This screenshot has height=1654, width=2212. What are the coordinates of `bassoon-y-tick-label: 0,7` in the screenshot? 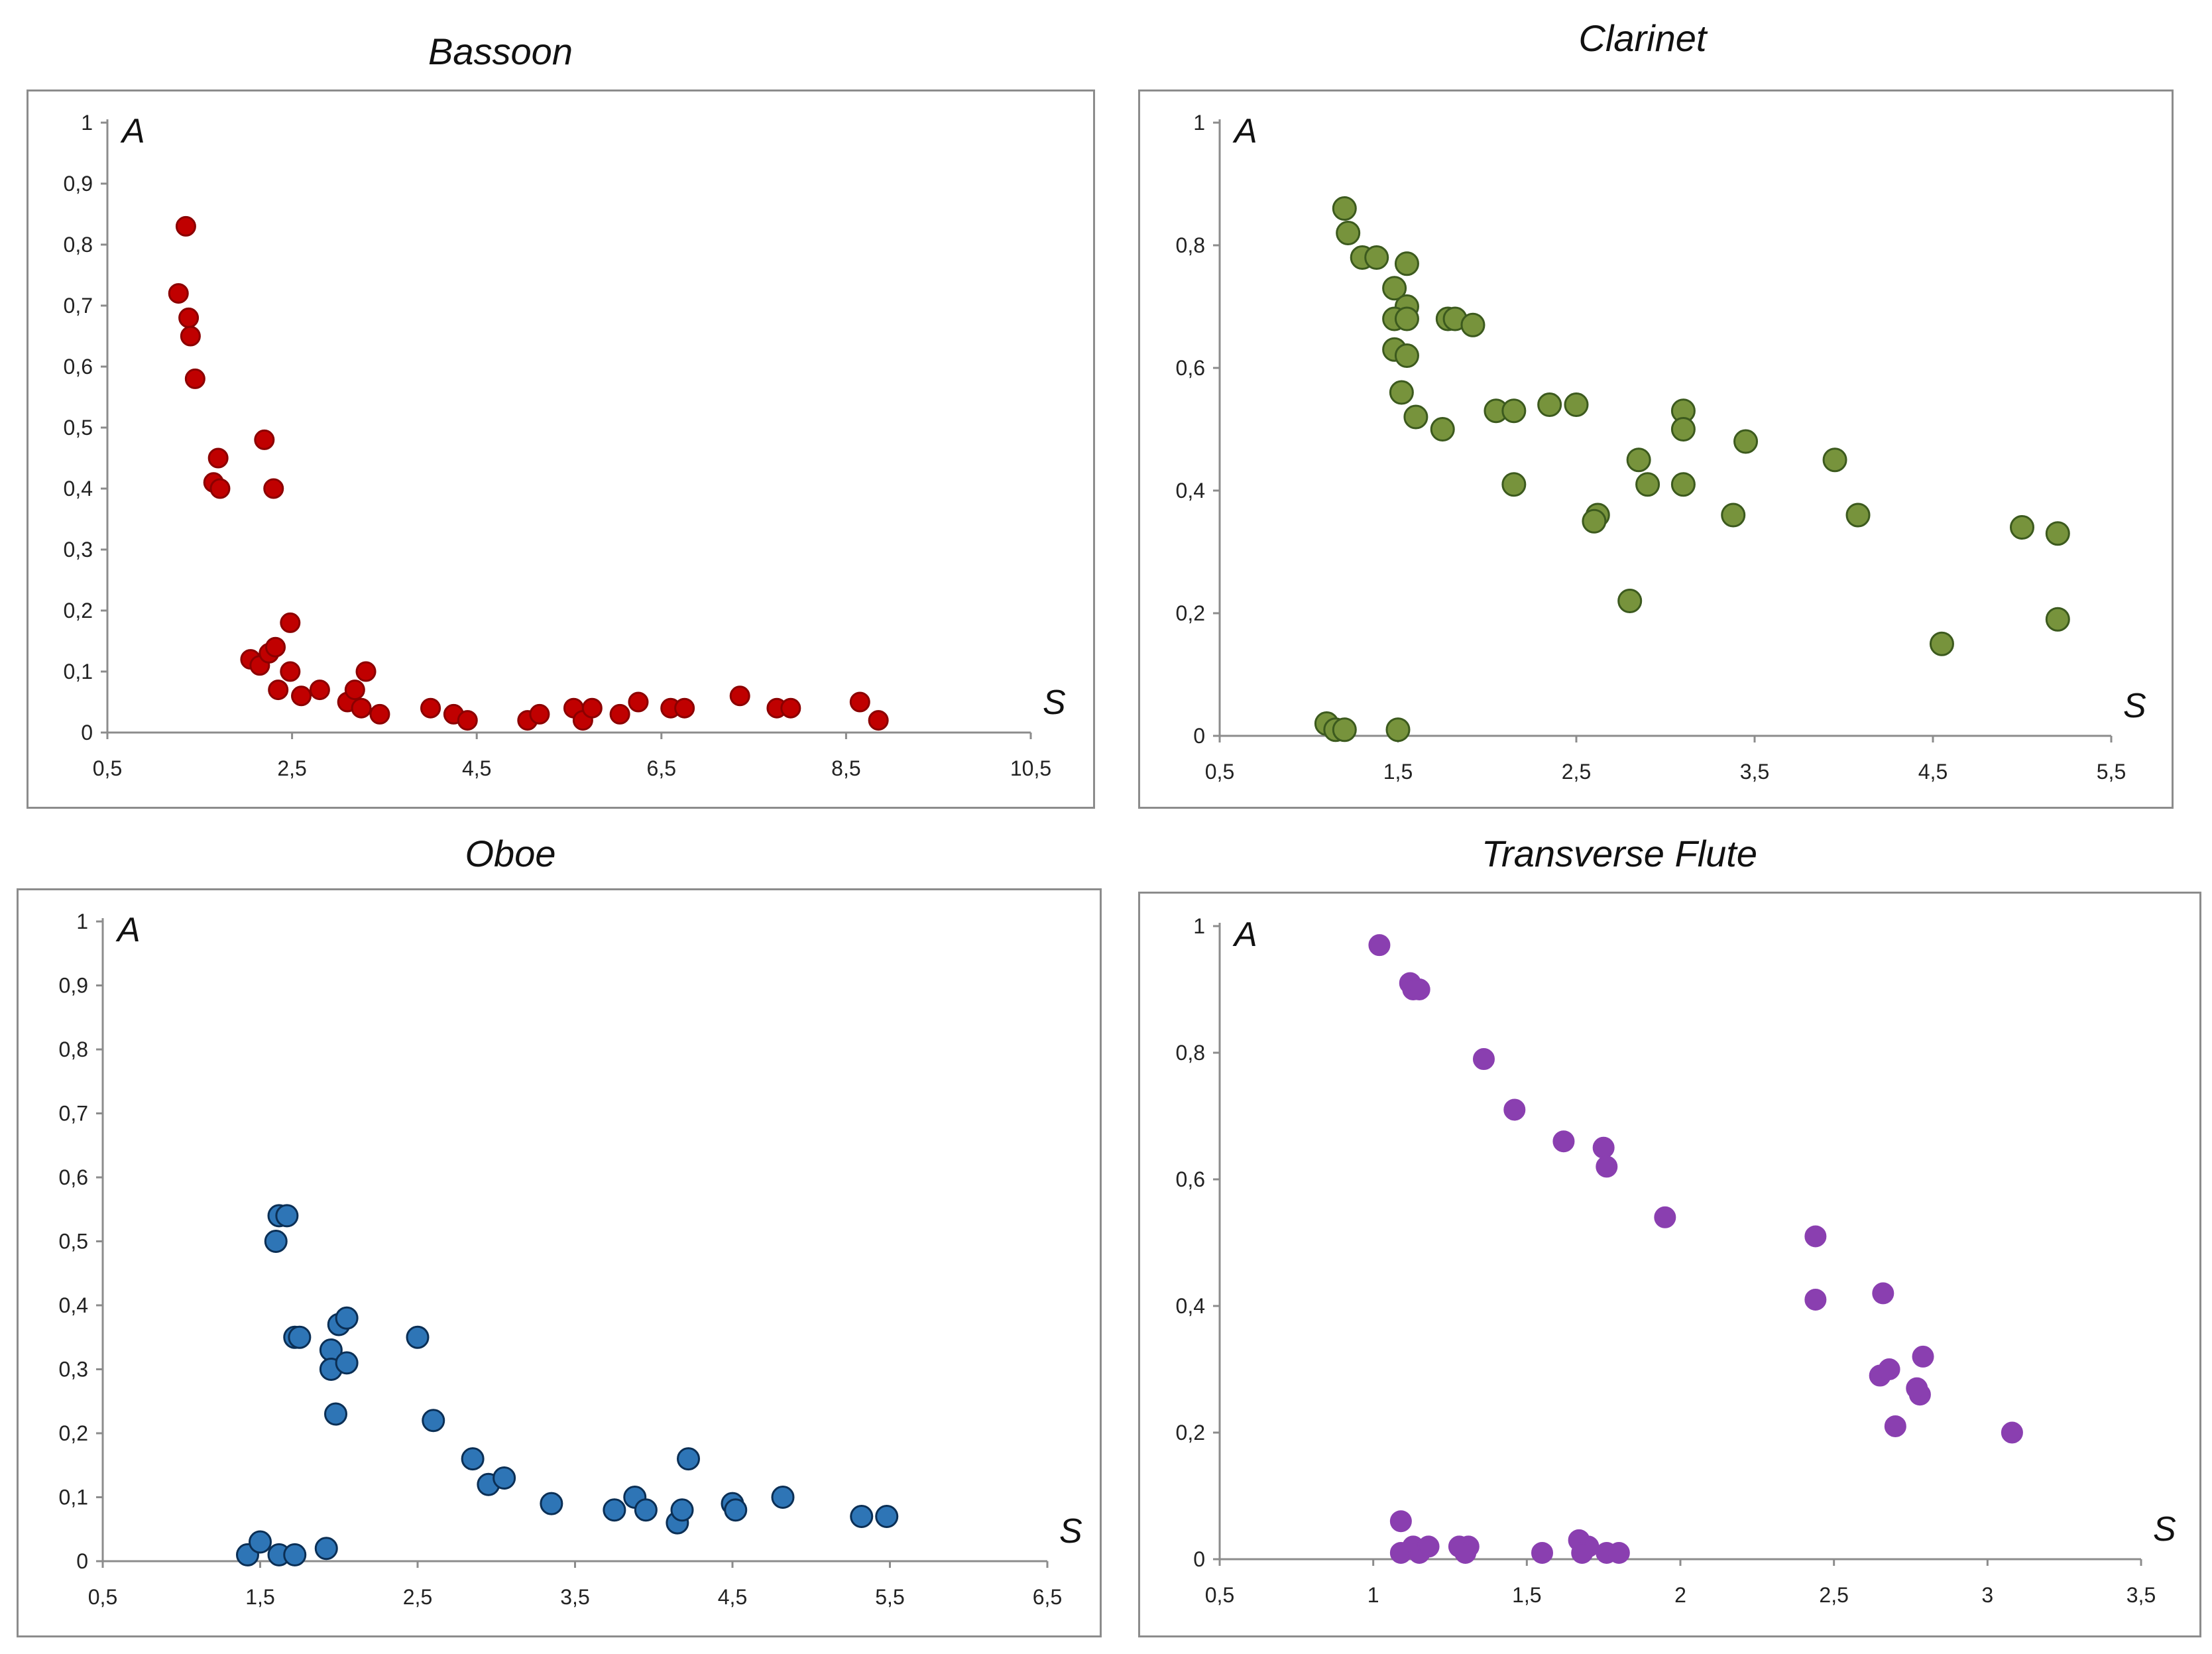 It's located at (78, 306).